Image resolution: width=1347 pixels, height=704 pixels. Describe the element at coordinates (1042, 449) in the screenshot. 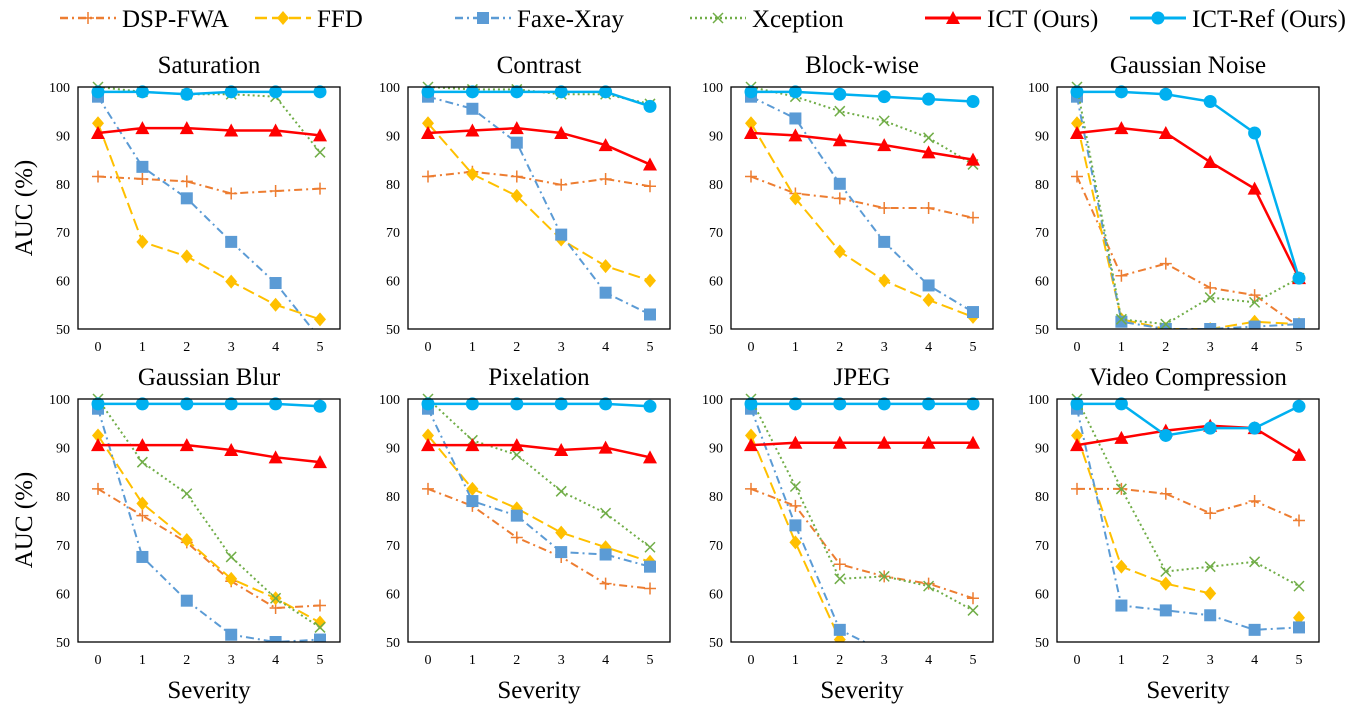

I see `y-tick-label: 90` at that location.